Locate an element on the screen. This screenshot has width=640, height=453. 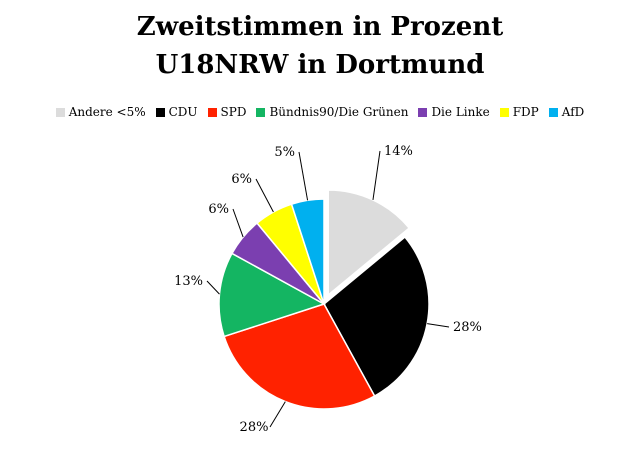
pie-slice-b-ndnis90-die-gr-nen is located at coordinates (272, 295).